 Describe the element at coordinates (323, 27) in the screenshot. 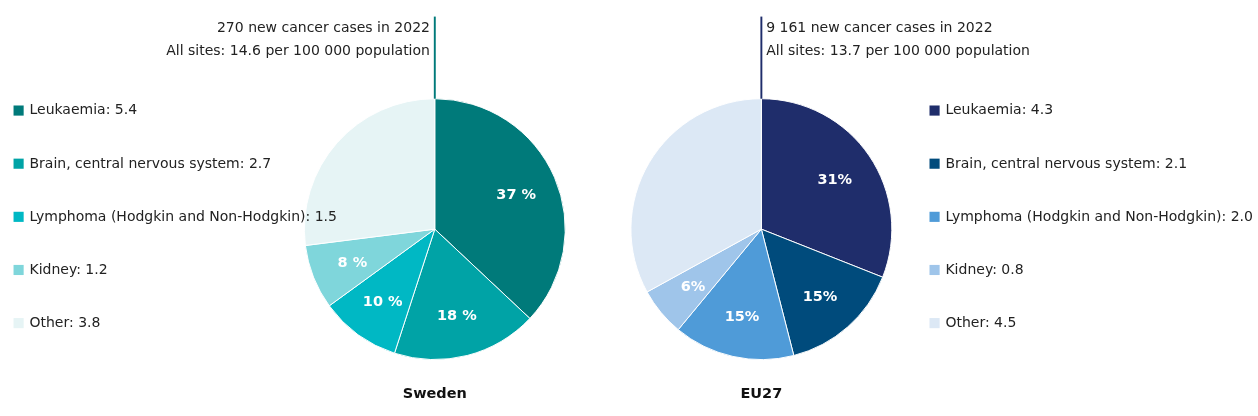

I see `text: 270 new cancer cases in 2022` at that location.